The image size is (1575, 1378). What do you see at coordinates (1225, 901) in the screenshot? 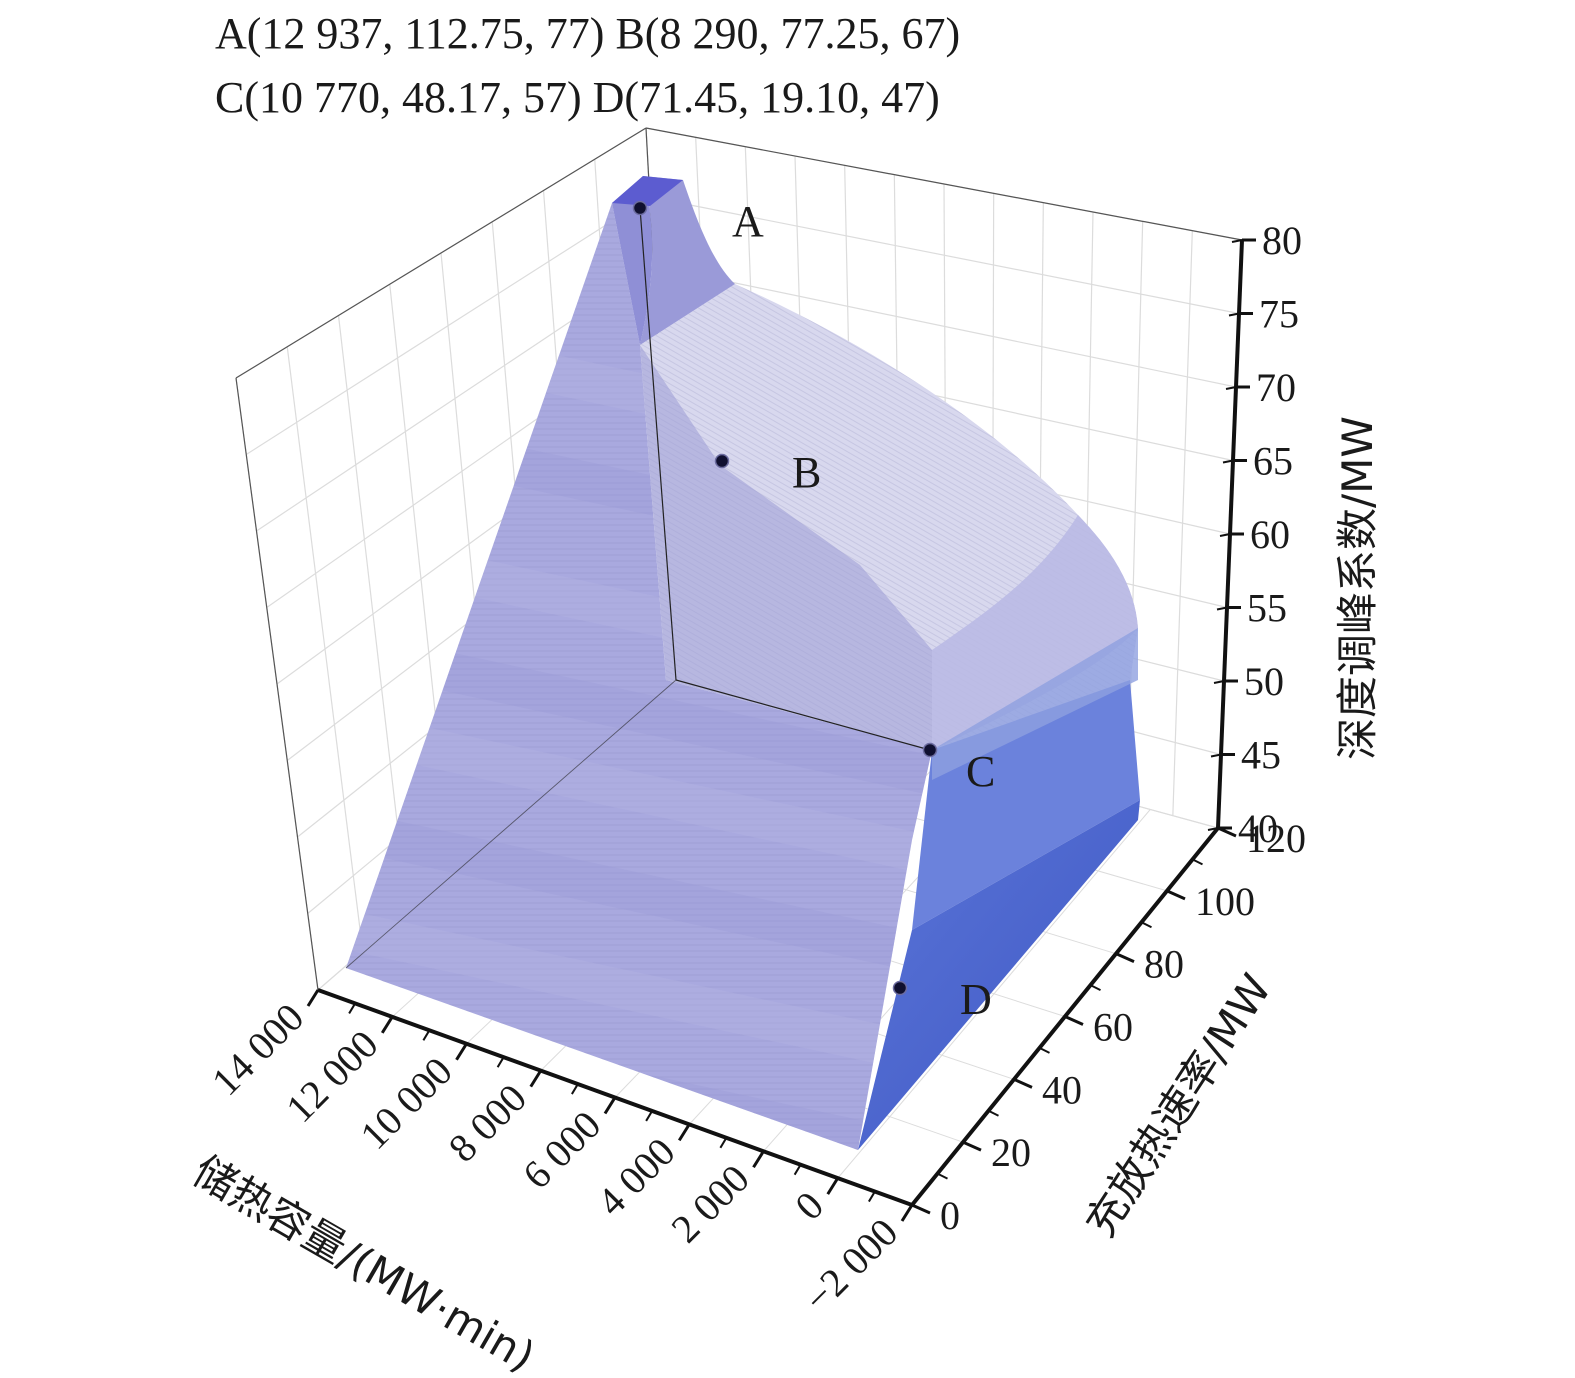
I see `y-tick-label: 100` at bounding box center [1225, 901].